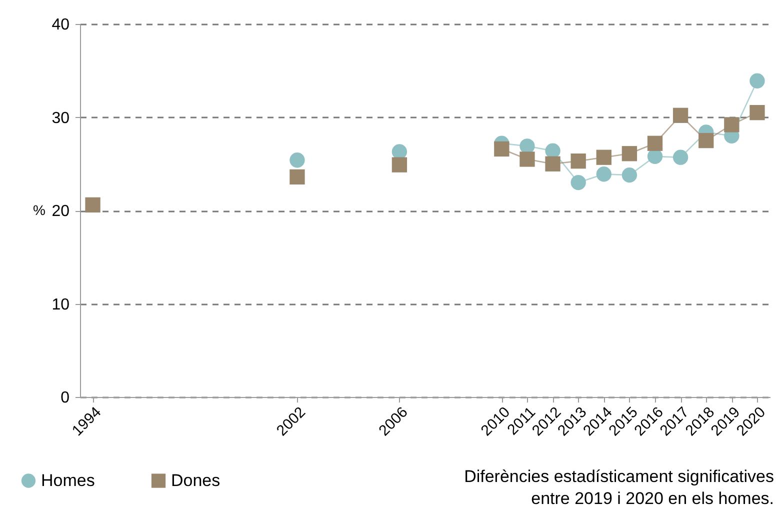  I want to click on y-tick-label: 20, so click(61, 211).